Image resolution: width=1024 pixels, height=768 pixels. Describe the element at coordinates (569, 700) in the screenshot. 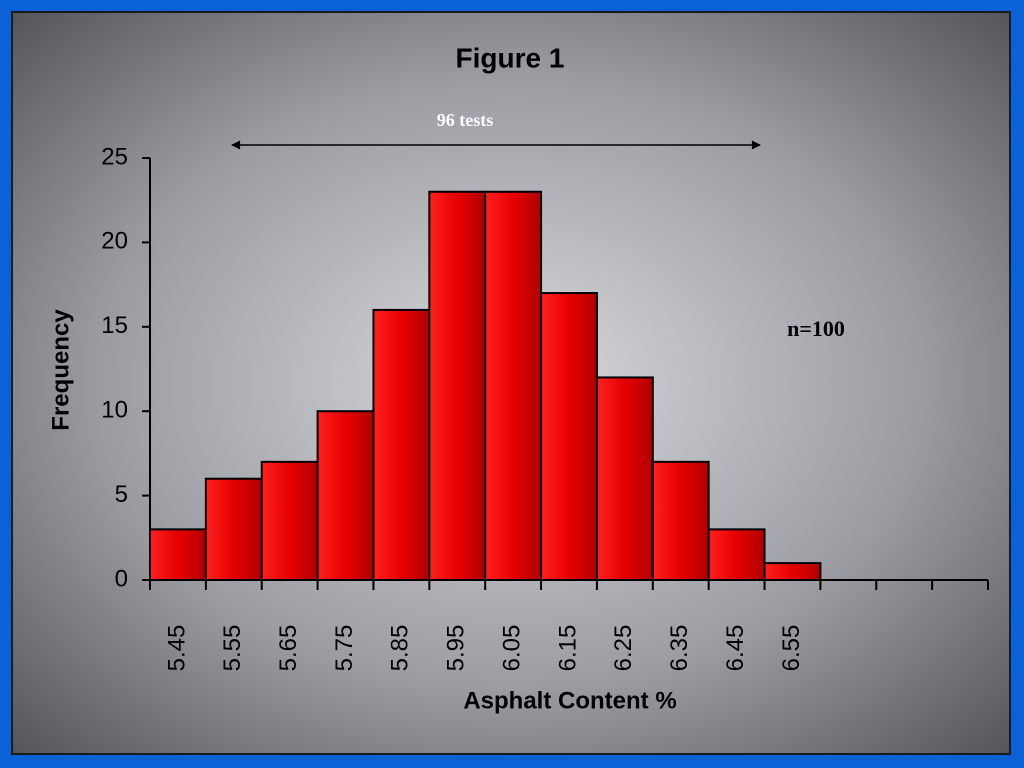

I see `x-axis-label: Asphalt Content %` at that location.